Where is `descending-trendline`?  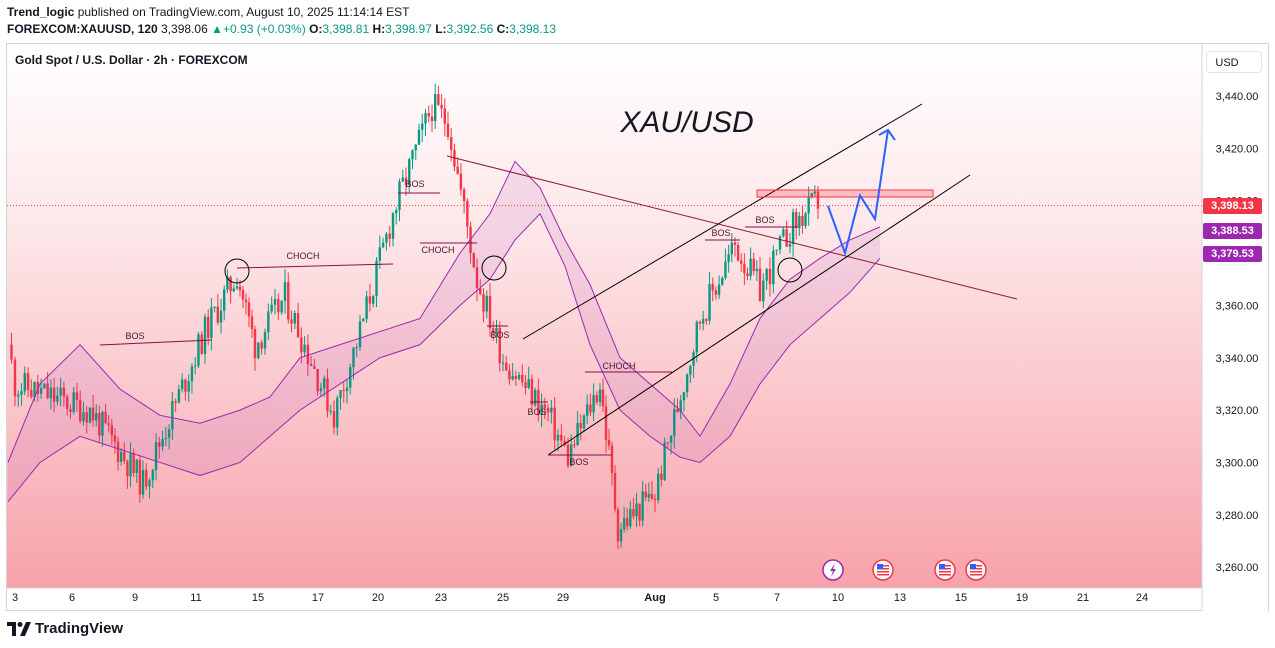
descending-trendline is located at coordinates (732, 227).